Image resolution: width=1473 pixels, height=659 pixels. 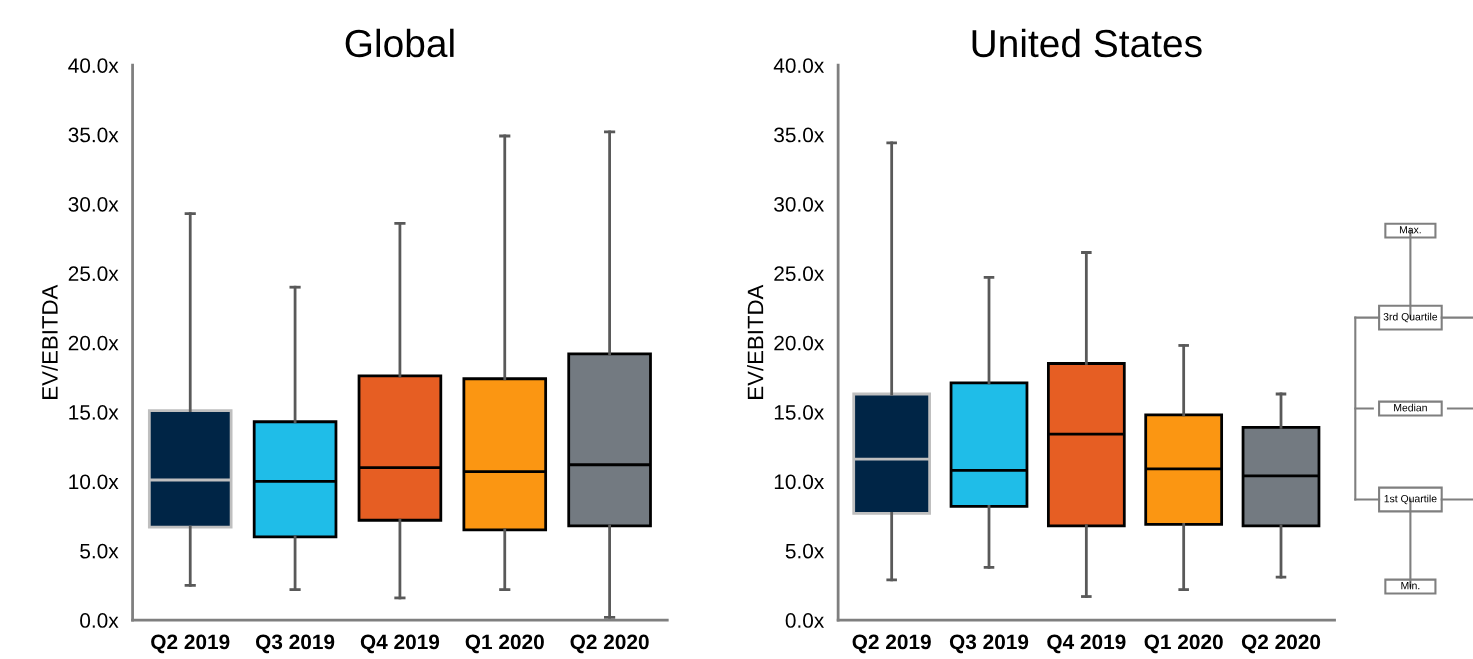 I want to click on text: Median, so click(x=1410, y=407).